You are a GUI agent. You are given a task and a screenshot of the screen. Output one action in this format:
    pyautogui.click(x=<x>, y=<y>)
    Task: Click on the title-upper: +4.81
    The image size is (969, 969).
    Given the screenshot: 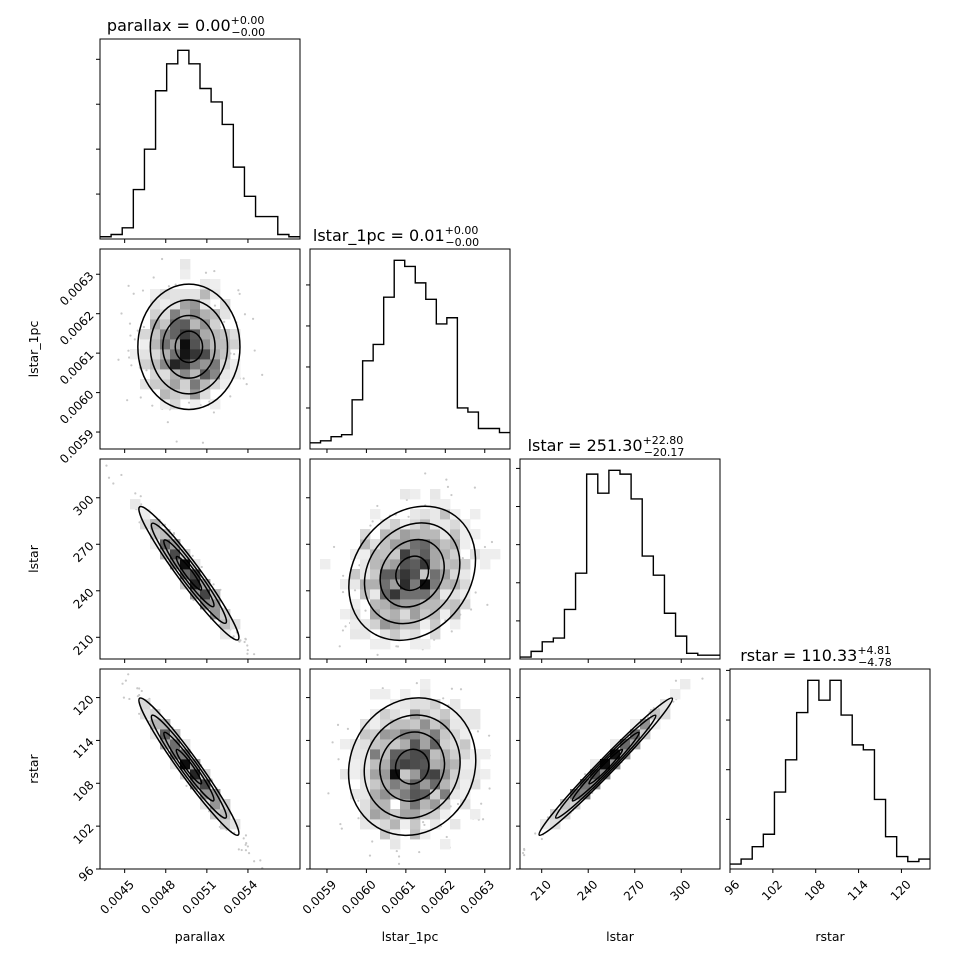 What is the action you would take?
    pyautogui.click(x=874, y=650)
    